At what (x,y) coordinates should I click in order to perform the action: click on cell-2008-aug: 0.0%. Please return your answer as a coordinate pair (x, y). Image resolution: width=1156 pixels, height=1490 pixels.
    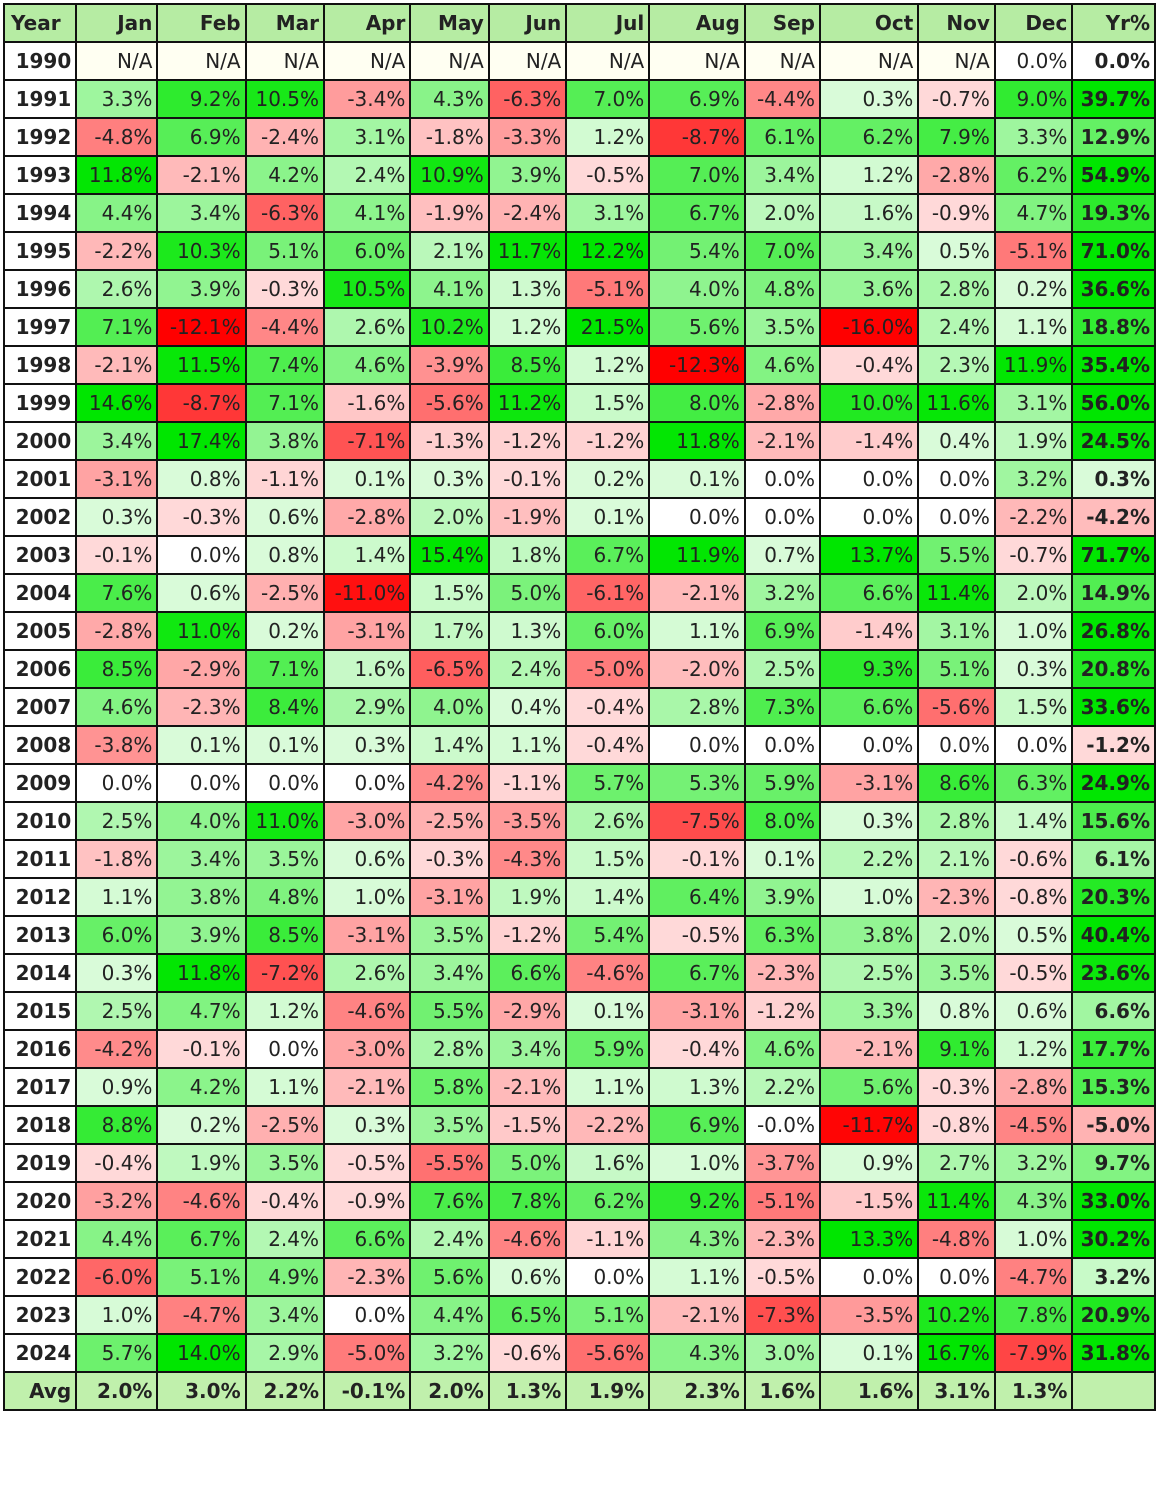
    Looking at the image, I should click on (697, 745).